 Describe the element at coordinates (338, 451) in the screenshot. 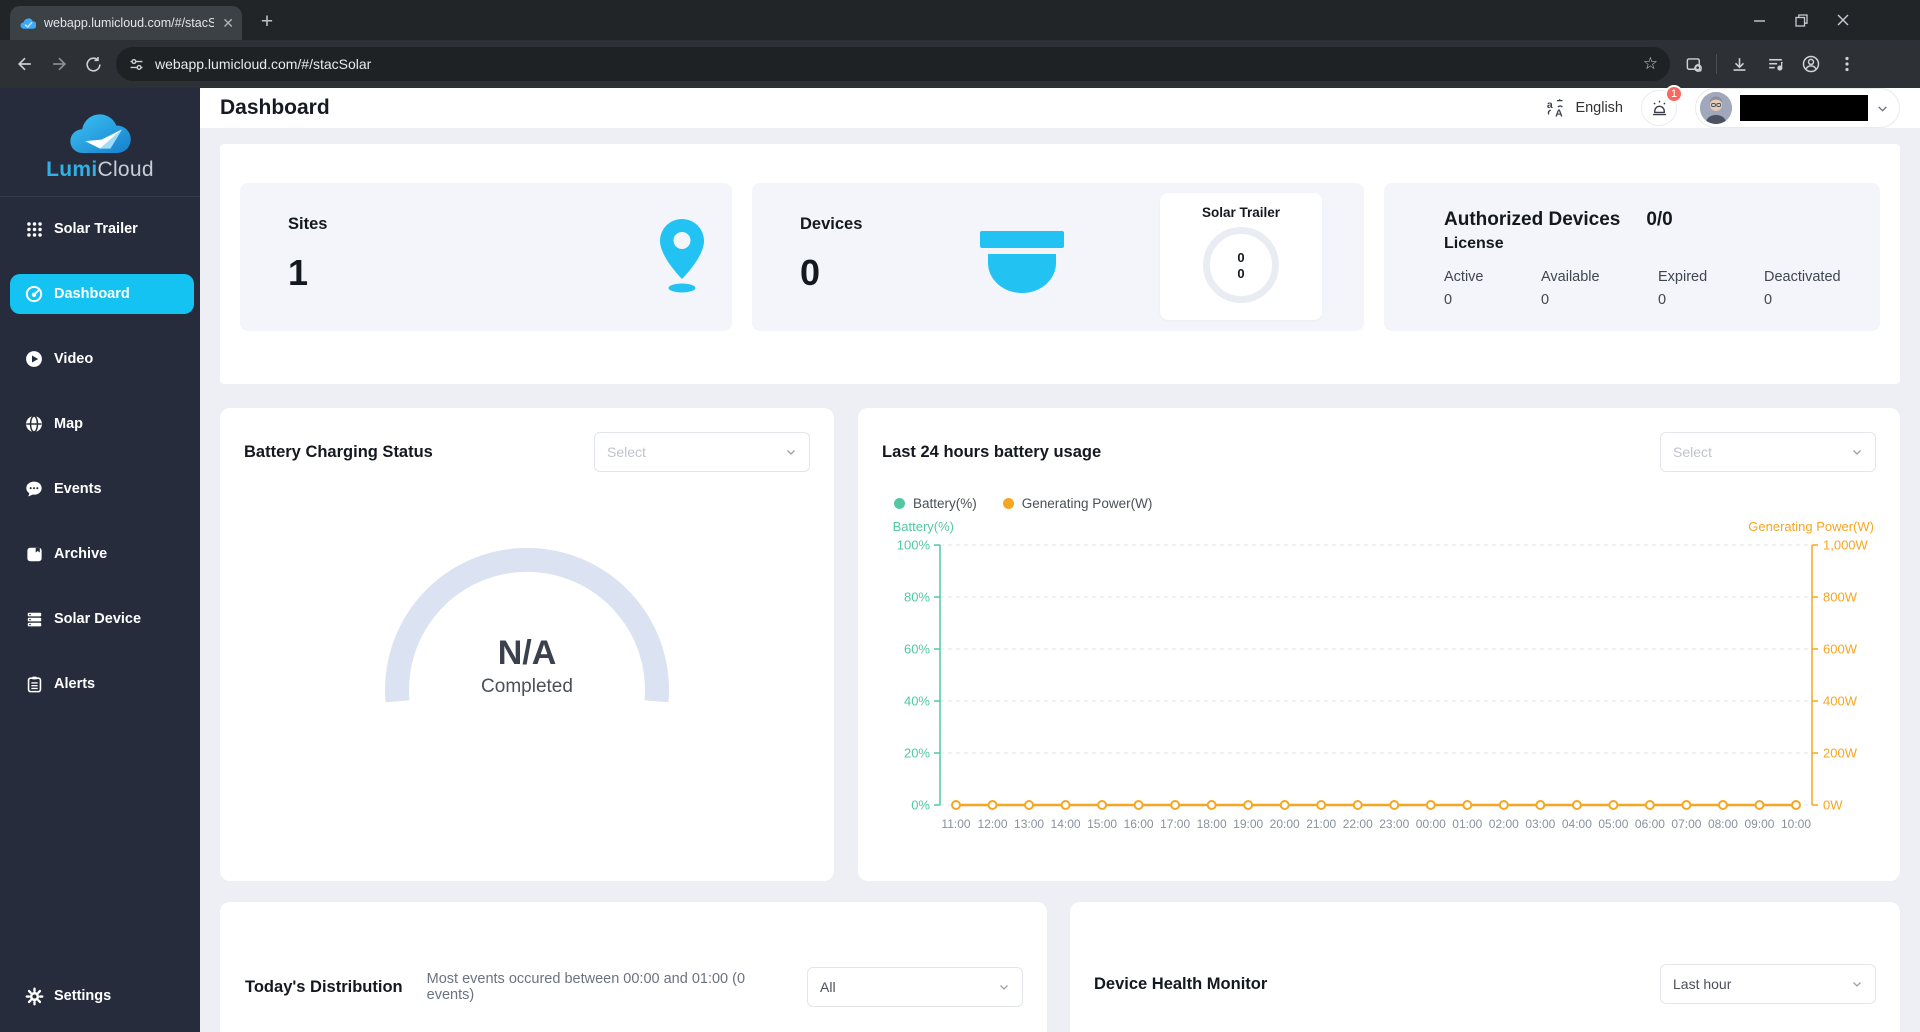

I see `battery-status-title: Battery Charging Status` at that location.